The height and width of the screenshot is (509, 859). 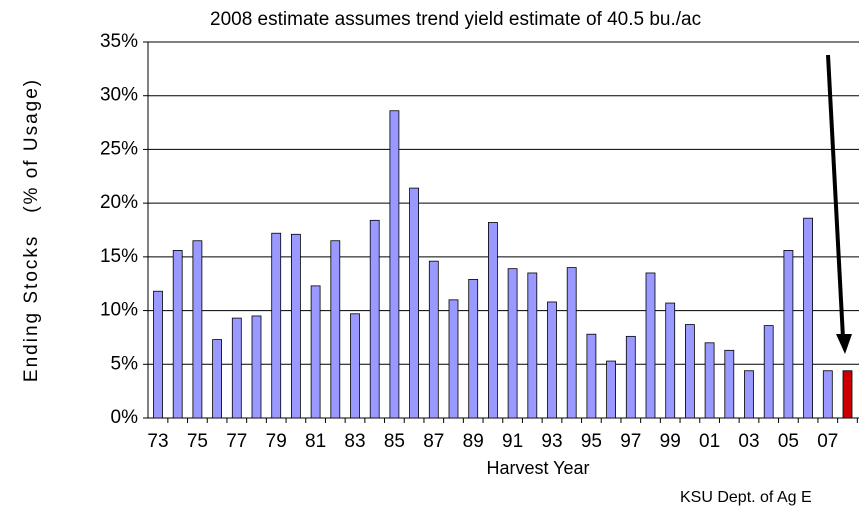 What do you see at coordinates (197, 441) in the screenshot?
I see `x-tick-label: 75` at bounding box center [197, 441].